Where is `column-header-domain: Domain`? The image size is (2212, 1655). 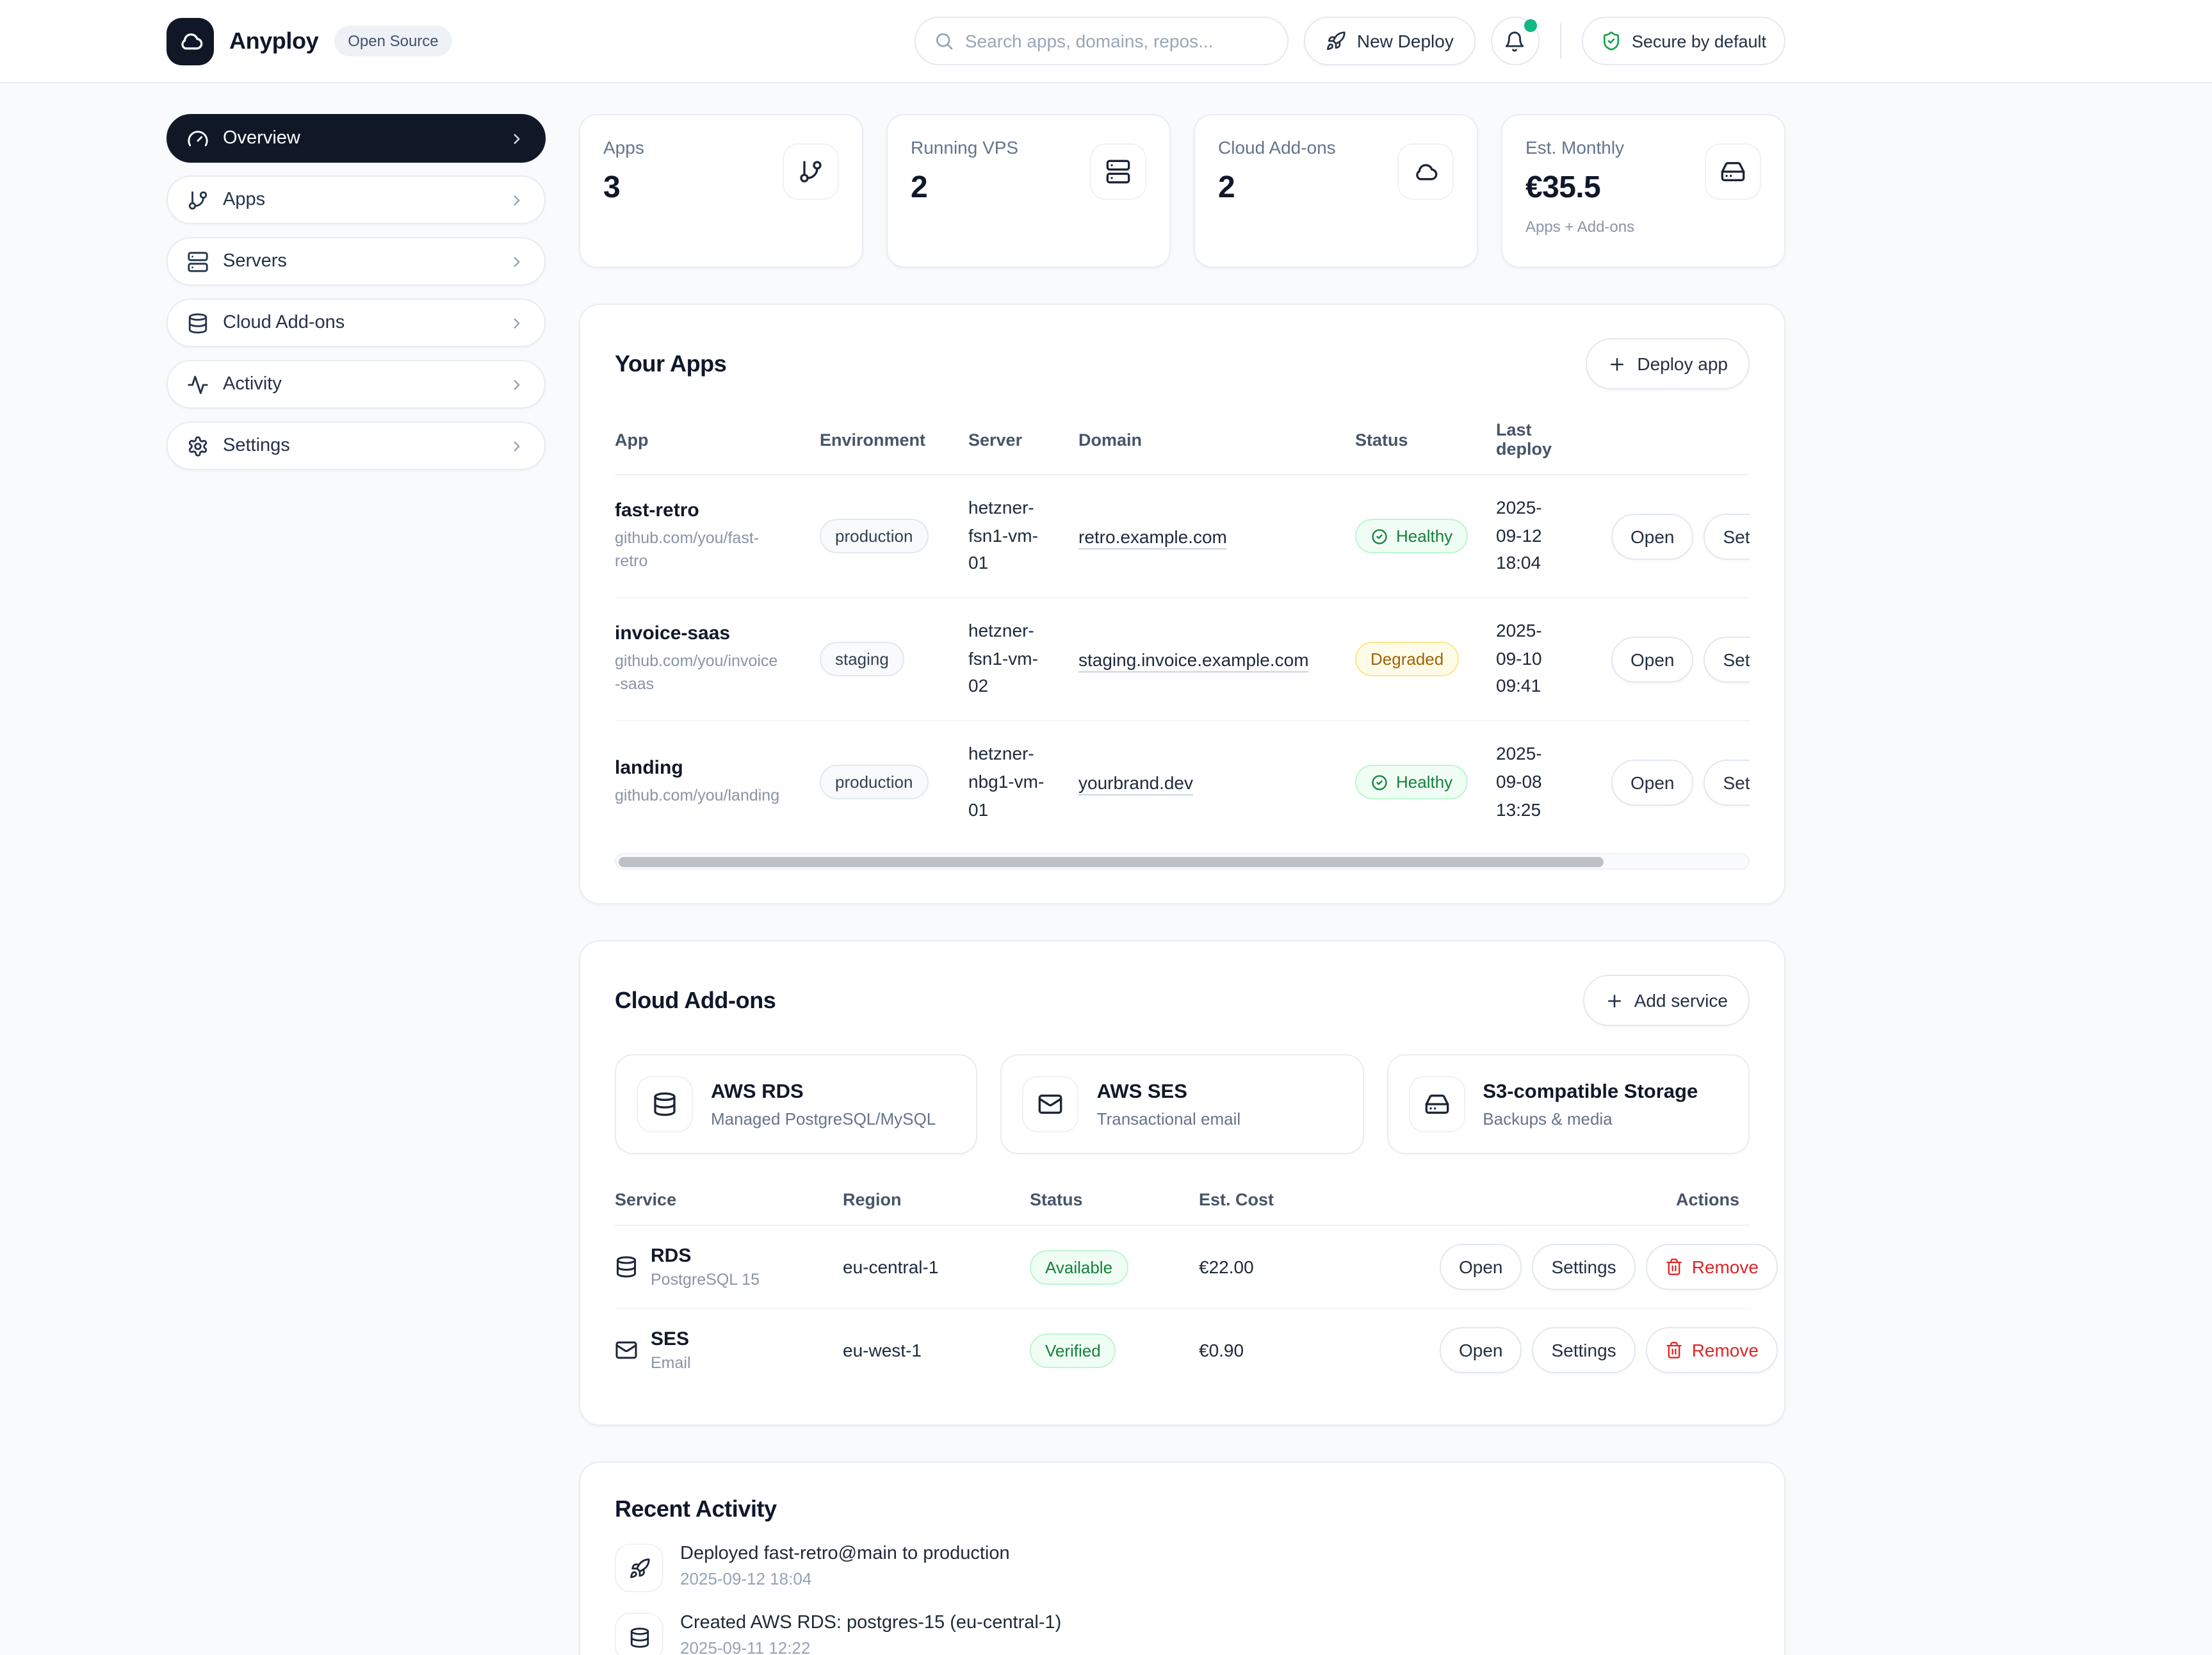
column-header-domain: Domain is located at coordinates (1110, 439).